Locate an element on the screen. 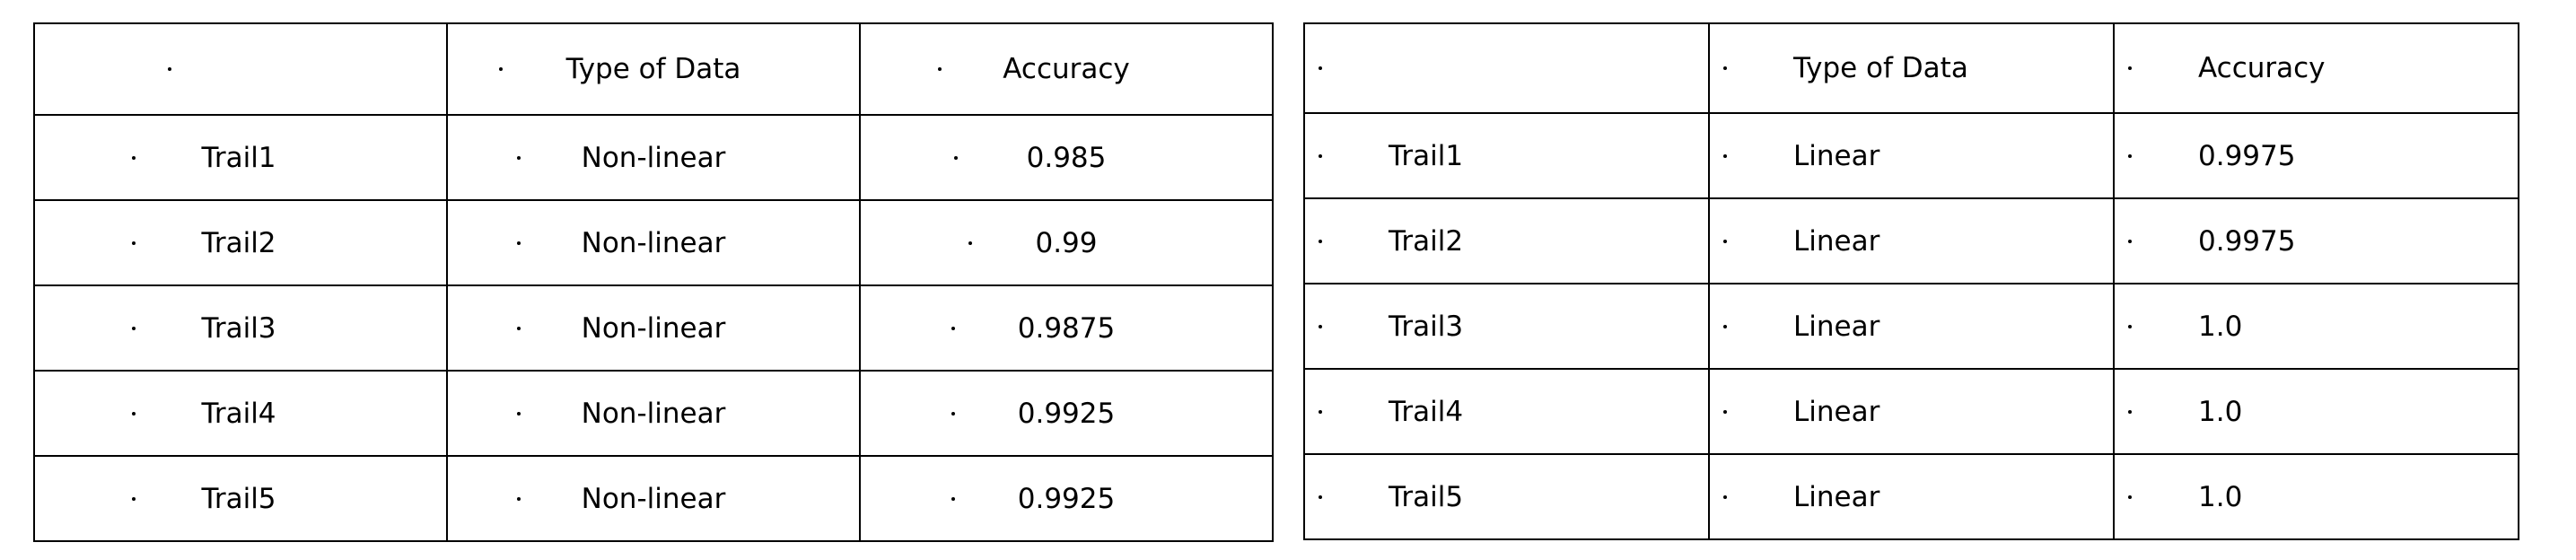 Image resolution: width=2576 pixels, height=560 pixels. header-label: Accuracy is located at coordinates (1066, 69).